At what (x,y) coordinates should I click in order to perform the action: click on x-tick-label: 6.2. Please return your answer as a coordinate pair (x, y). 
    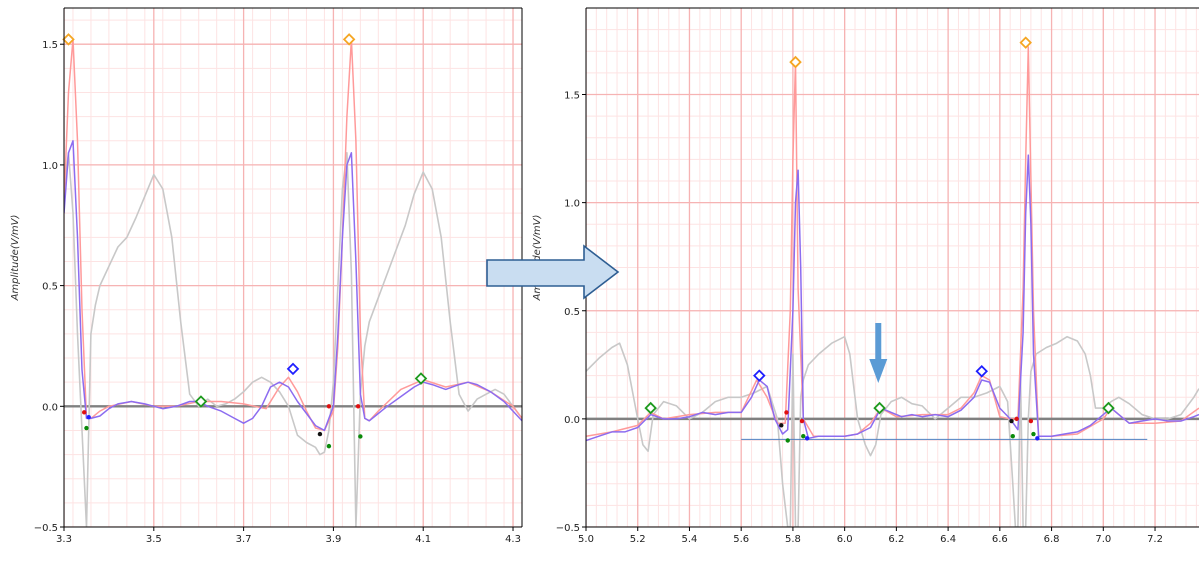
    Looking at the image, I should click on (896, 539).